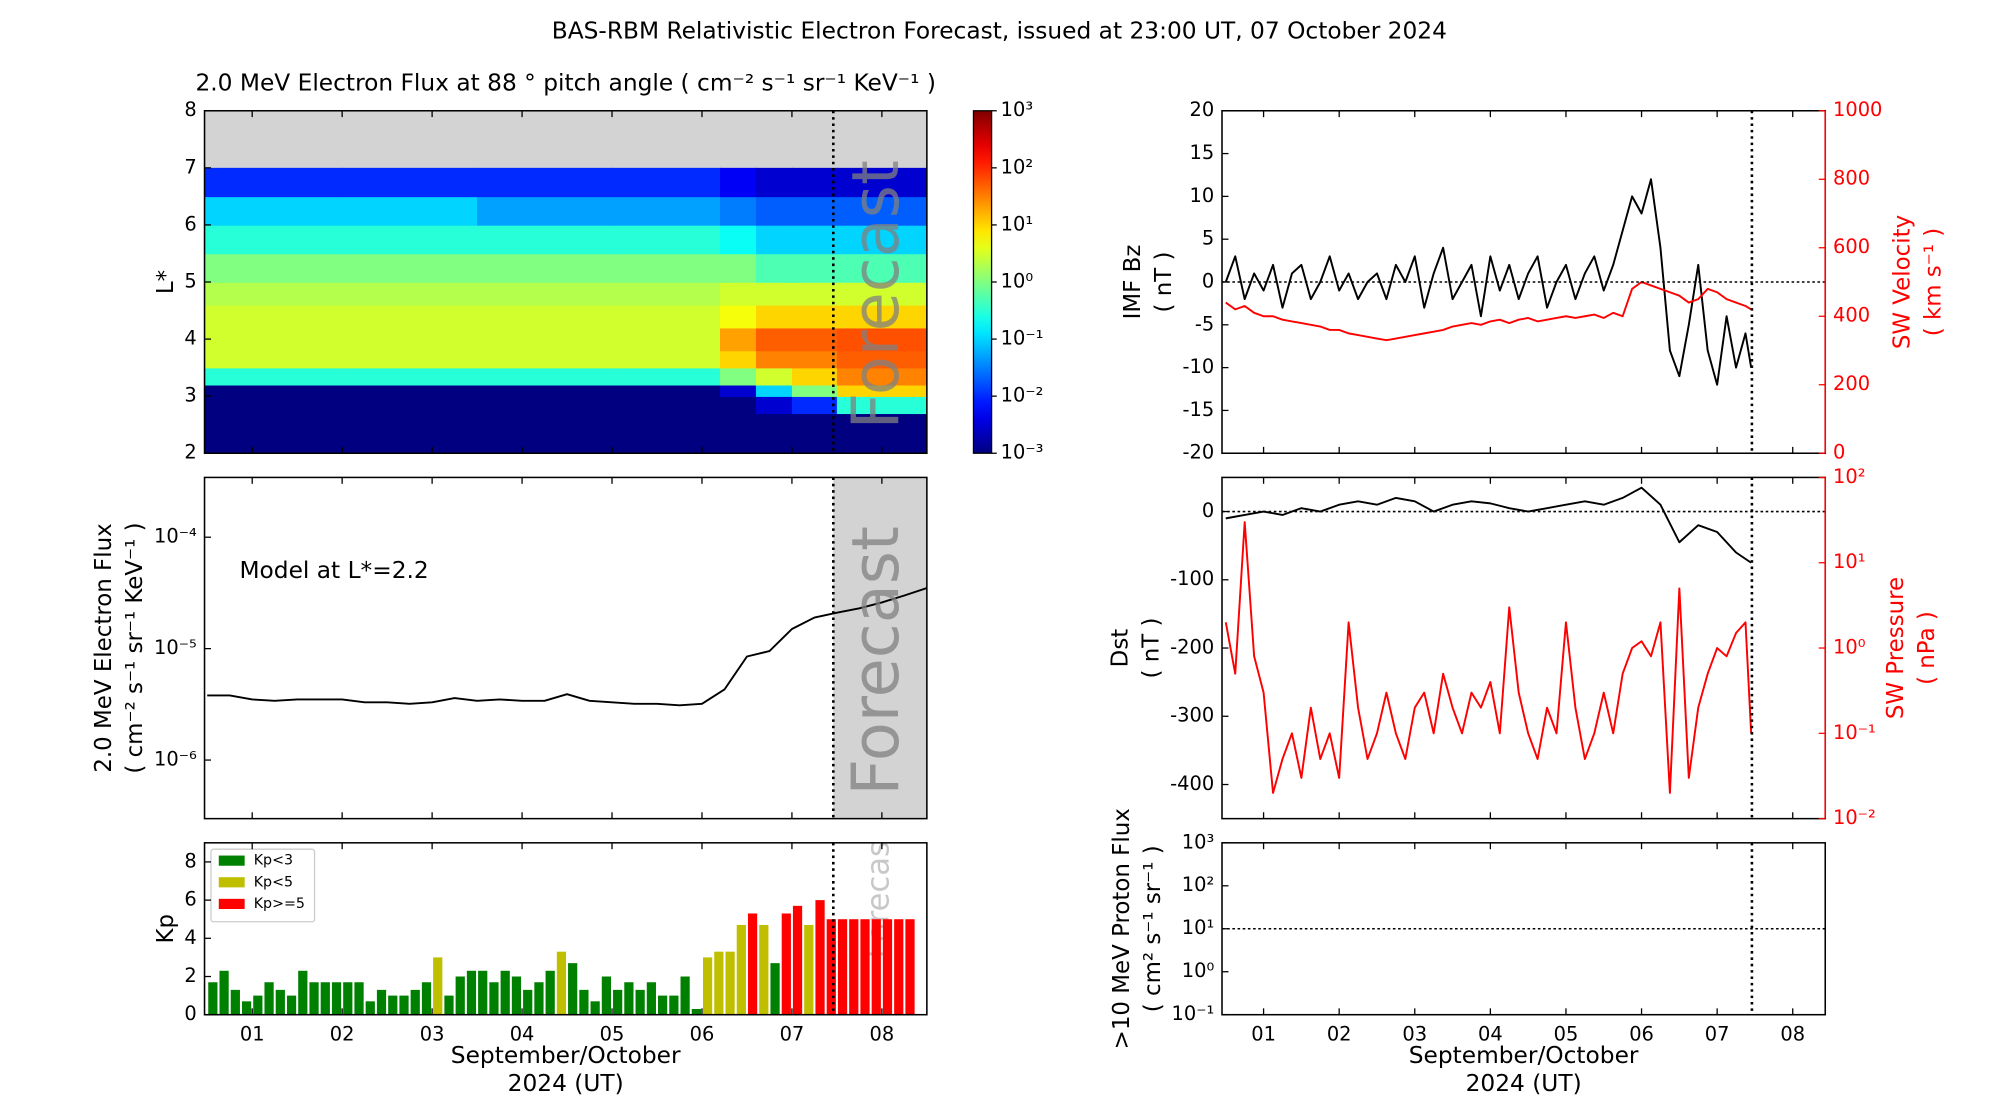 The width and height of the screenshot is (2000, 1100). I want to click on y-axis-label: ( nT ), so click(1151, 648).